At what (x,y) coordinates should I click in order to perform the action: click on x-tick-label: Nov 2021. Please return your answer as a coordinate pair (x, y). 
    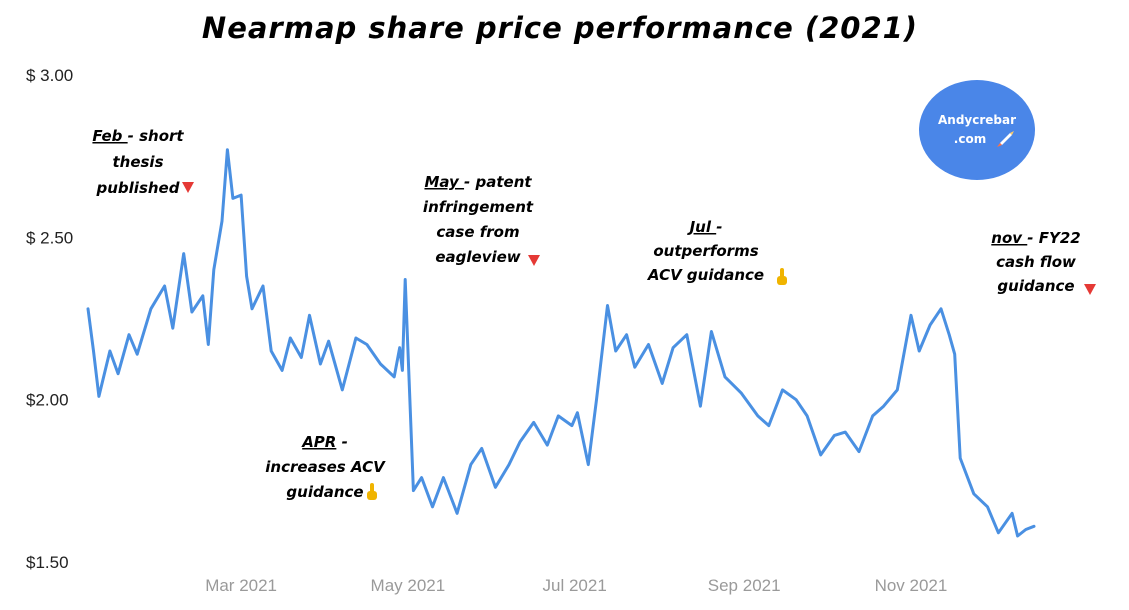
    Looking at the image, I should click on (911, 585).